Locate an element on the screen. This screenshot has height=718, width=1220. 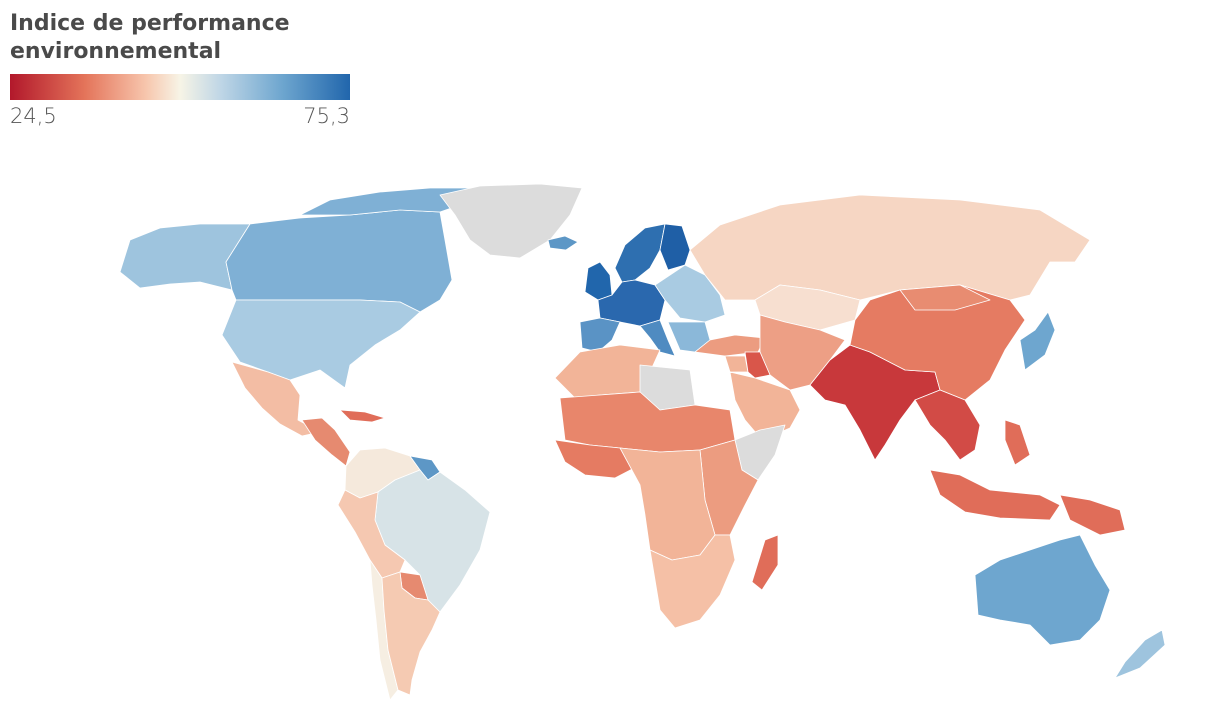
region-southeast-asia is located at coordinates (947, 425).